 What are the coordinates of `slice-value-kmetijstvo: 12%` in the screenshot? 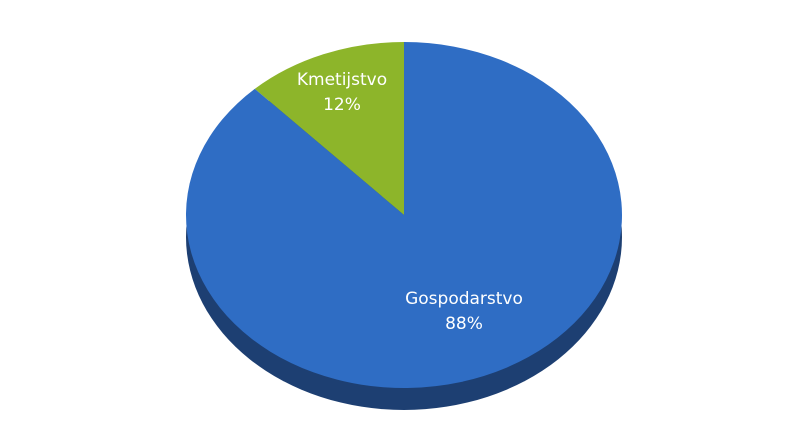 It's located at (342, 105).